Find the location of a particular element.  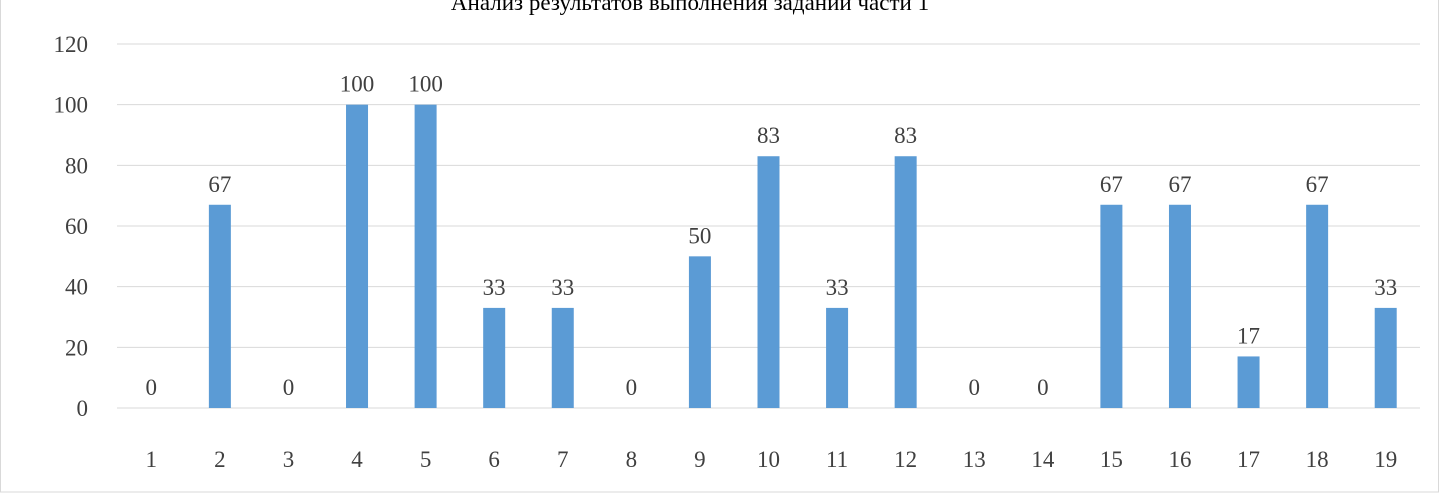

y-tick-label: 120 is located at coordinates (71, 44).